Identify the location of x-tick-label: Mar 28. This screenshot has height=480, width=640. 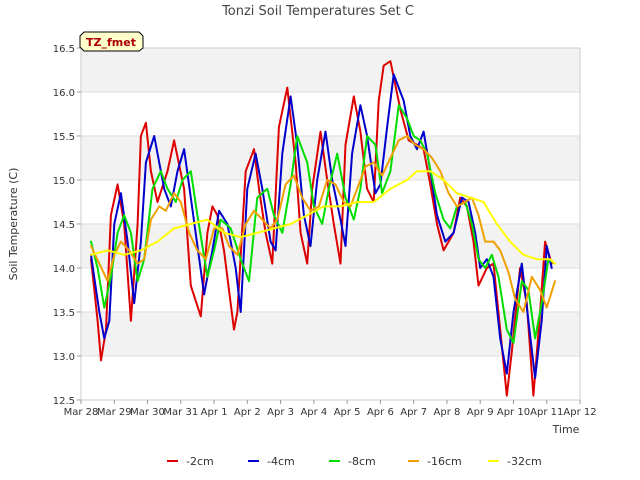
(81, 412).